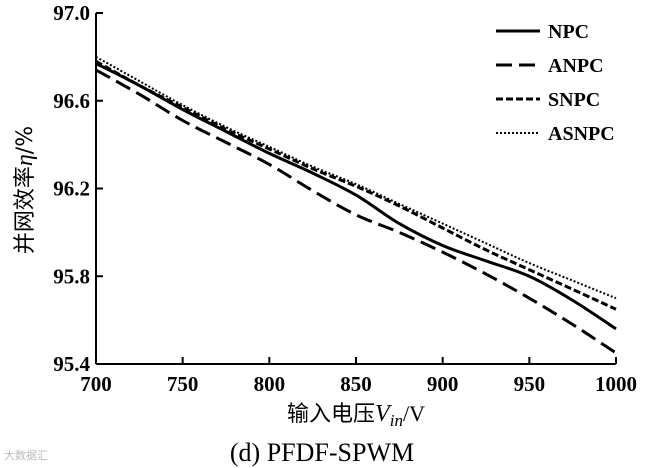 Image resolution: width=655 pixels, height=468 pixels. I want to click on legend-label-asnpc: ASNPC, so click(581, 134).